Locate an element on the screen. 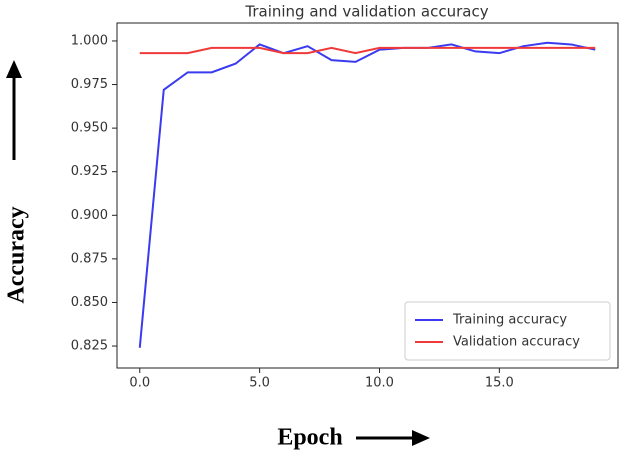 This screenshot has width=624, height=456. legend-label: Training accuracy is located at coordinates (509, 320).